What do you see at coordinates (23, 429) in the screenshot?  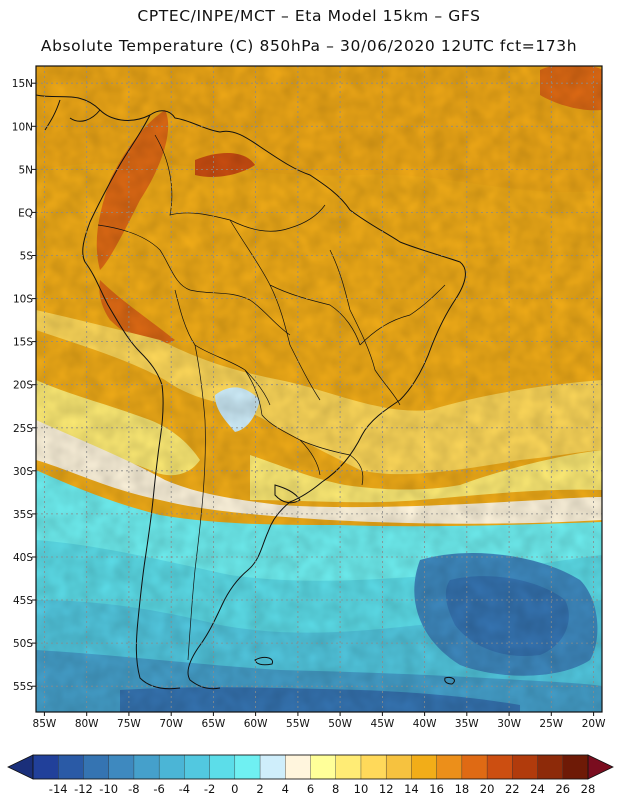 I see `tick-label-lat: 25S` at bounding box center [23, 429].